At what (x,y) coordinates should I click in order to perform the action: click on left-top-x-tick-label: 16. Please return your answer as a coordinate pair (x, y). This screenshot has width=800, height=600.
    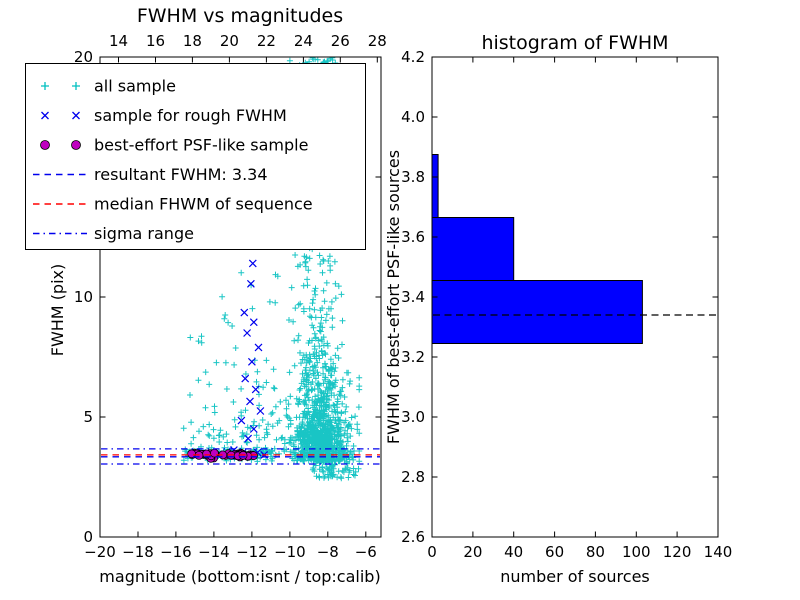
    Looking at the image, I should click on (155, 41).